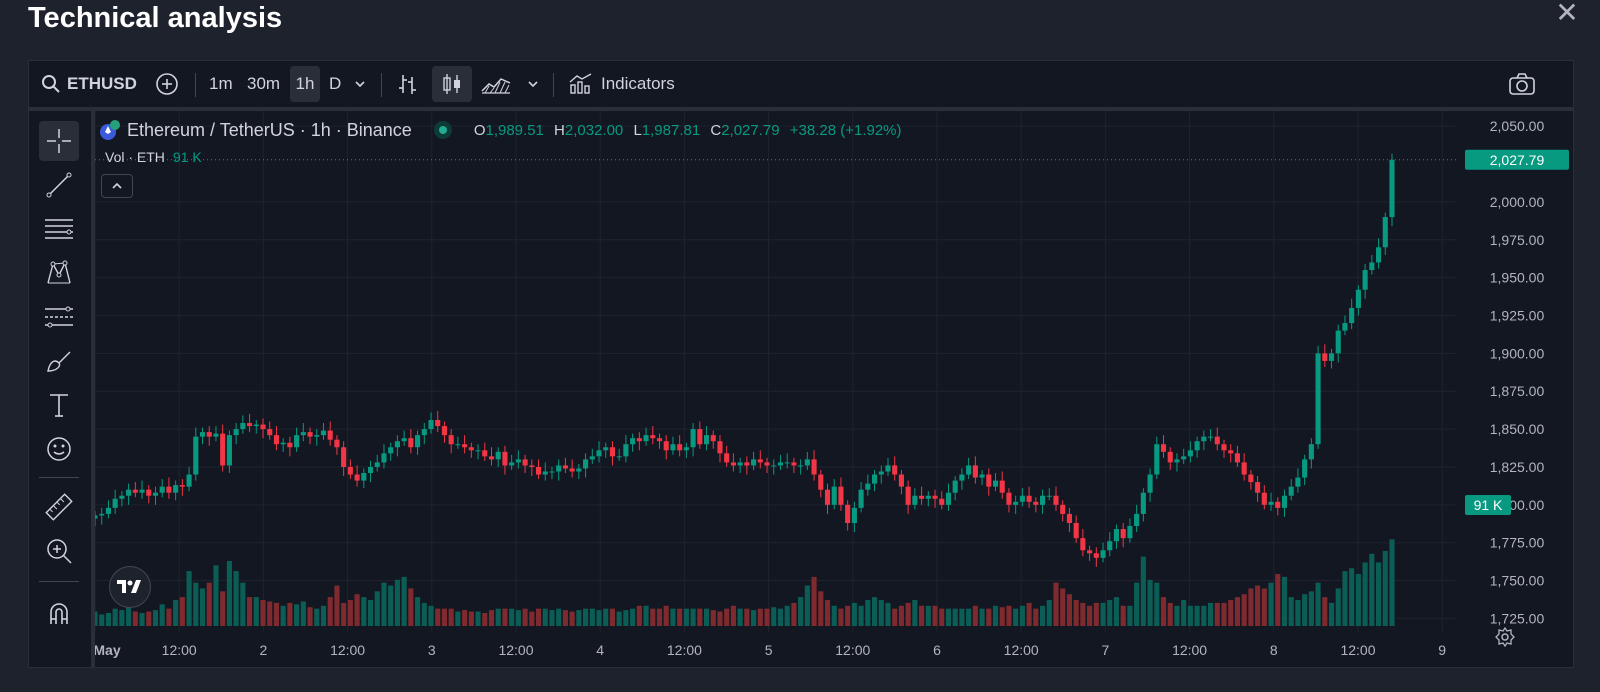 This screenshot has width=1600, height=692. Describe the element at coordinates (59, 613) in the screenshot. I see `magnet-tool` at that location.